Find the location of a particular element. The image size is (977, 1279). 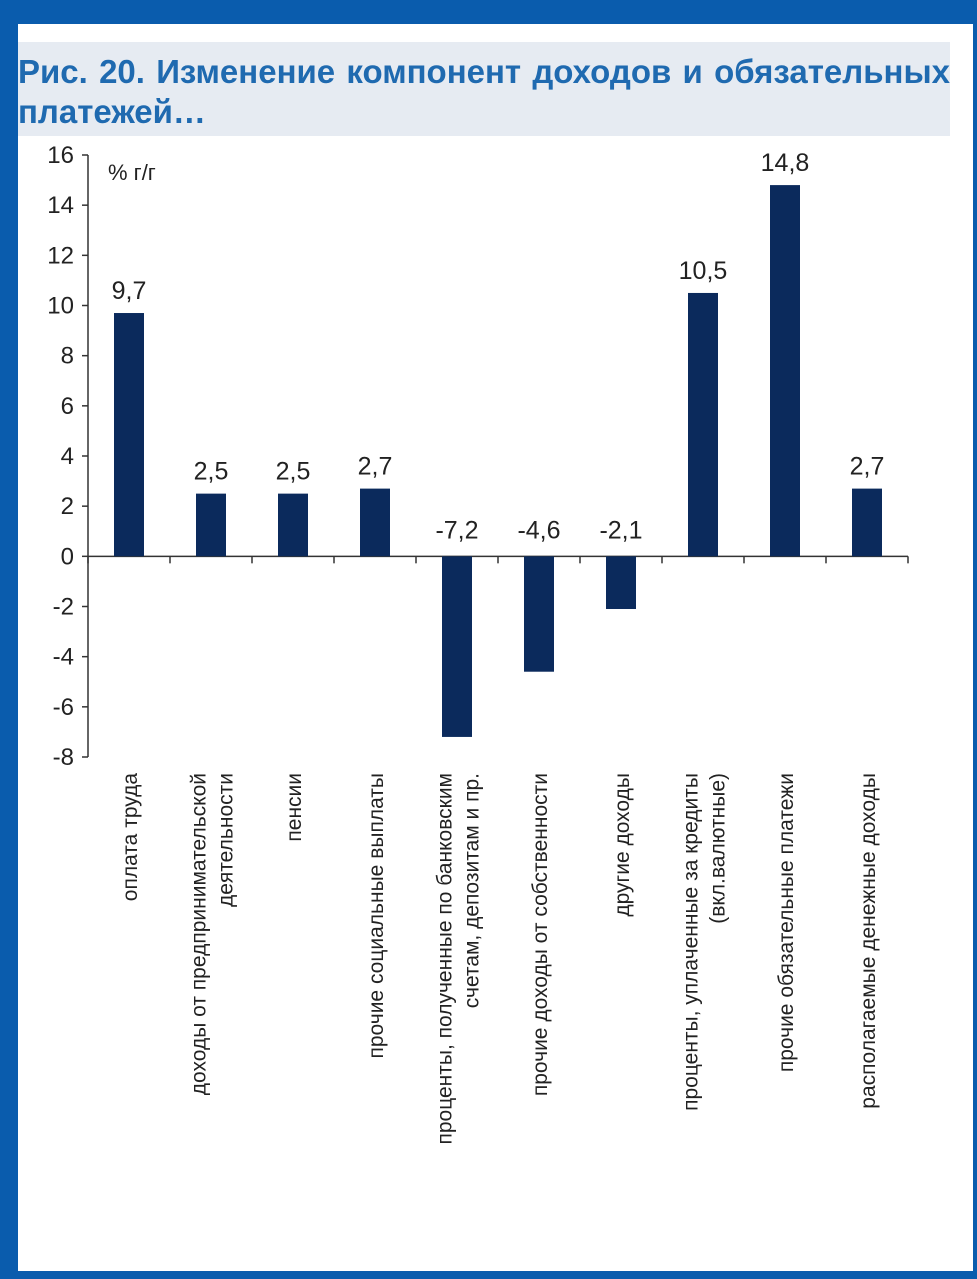

category-label: оплата труда is located at coordinates (130, 837).